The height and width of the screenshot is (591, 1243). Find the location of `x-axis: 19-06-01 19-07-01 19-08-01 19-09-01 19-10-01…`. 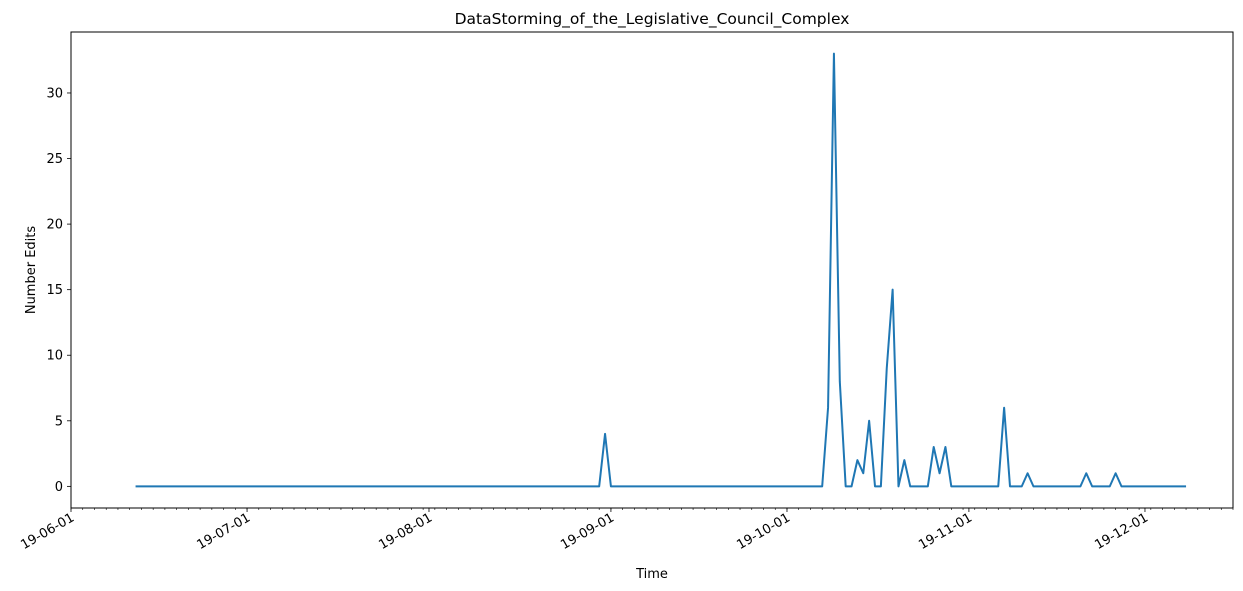

x-axis: 19-06-01 19-07-01 19-08-01 19-09-01 19-10-01… is located at coordinates (626, 530).